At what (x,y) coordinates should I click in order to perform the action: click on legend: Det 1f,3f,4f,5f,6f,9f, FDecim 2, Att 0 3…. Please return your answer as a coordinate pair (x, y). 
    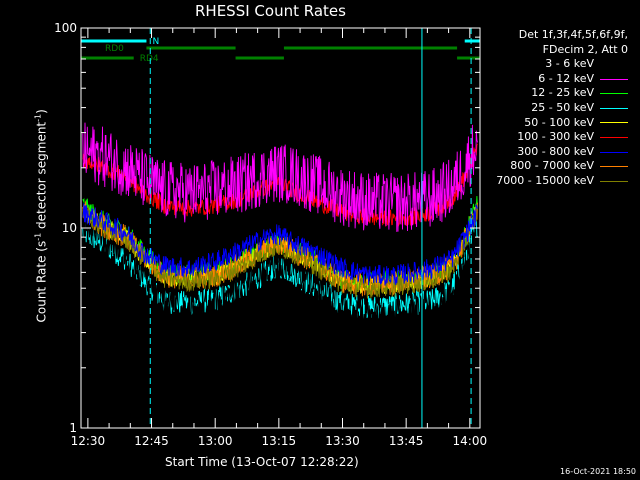
    Looking at the image, I should click on (562, 108).